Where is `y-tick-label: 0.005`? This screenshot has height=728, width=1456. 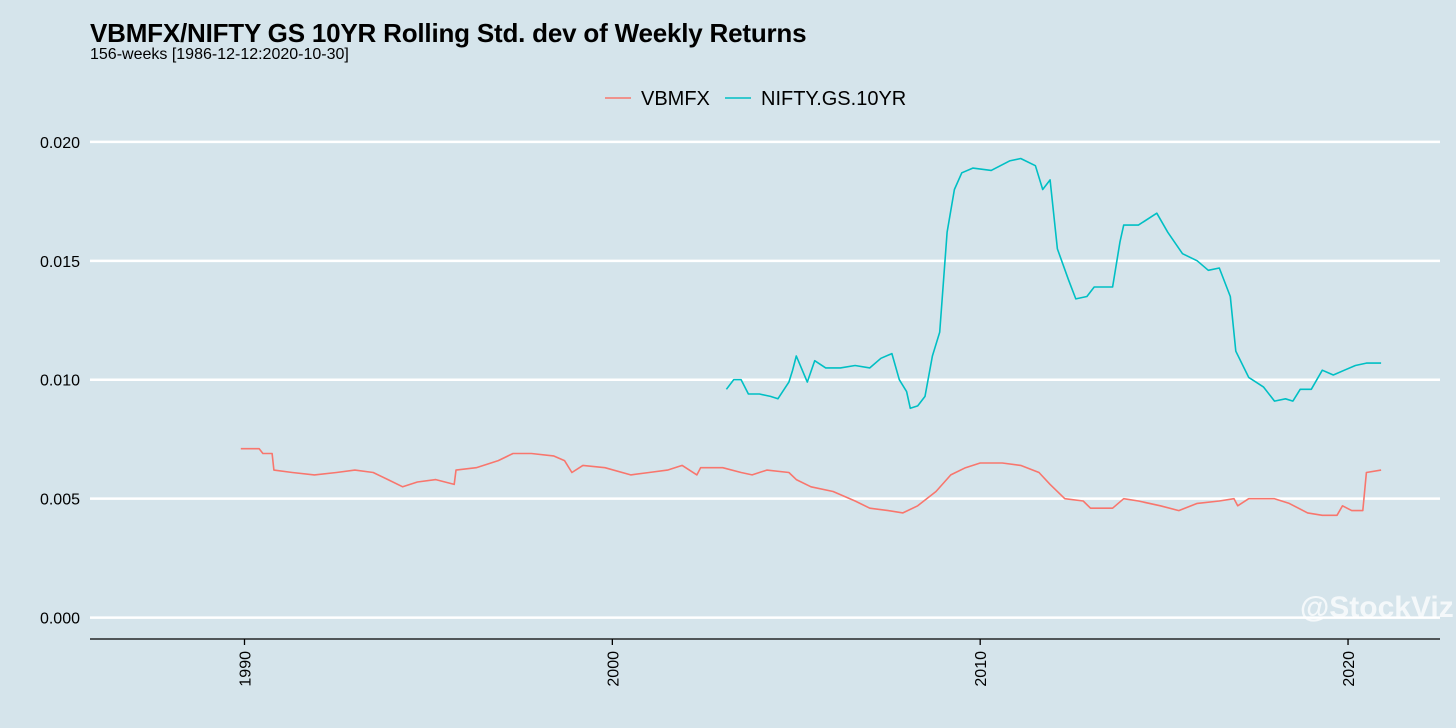
y-tick-label: 0.005 is located at coordinates (60, 500).